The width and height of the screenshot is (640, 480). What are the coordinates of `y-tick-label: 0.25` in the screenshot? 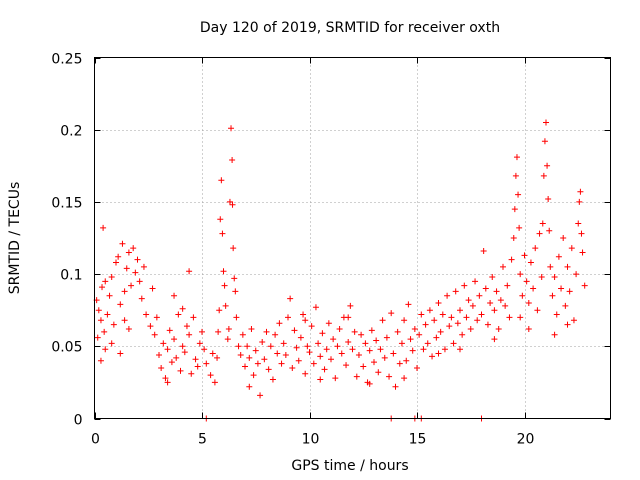 It's located at (66, 60).